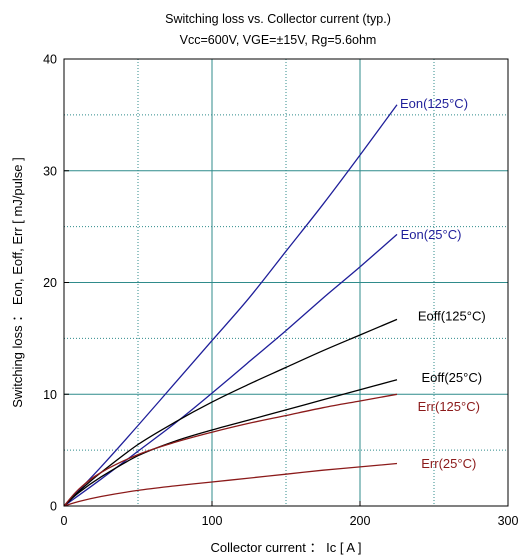  What do you see at coordinates (230, 450) in the screenshot?
I see `series-line-err-125-c-` at bounding box center [230, 450].